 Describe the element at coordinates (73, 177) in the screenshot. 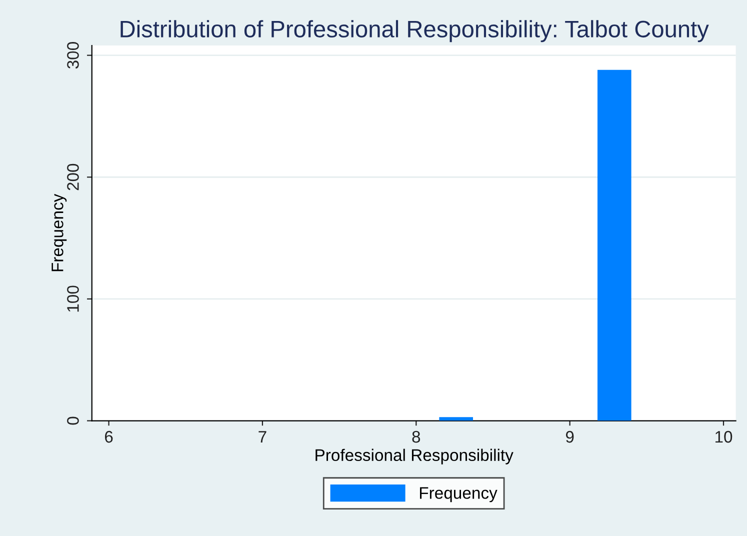

I see `y-tick-label: 200` at that location.